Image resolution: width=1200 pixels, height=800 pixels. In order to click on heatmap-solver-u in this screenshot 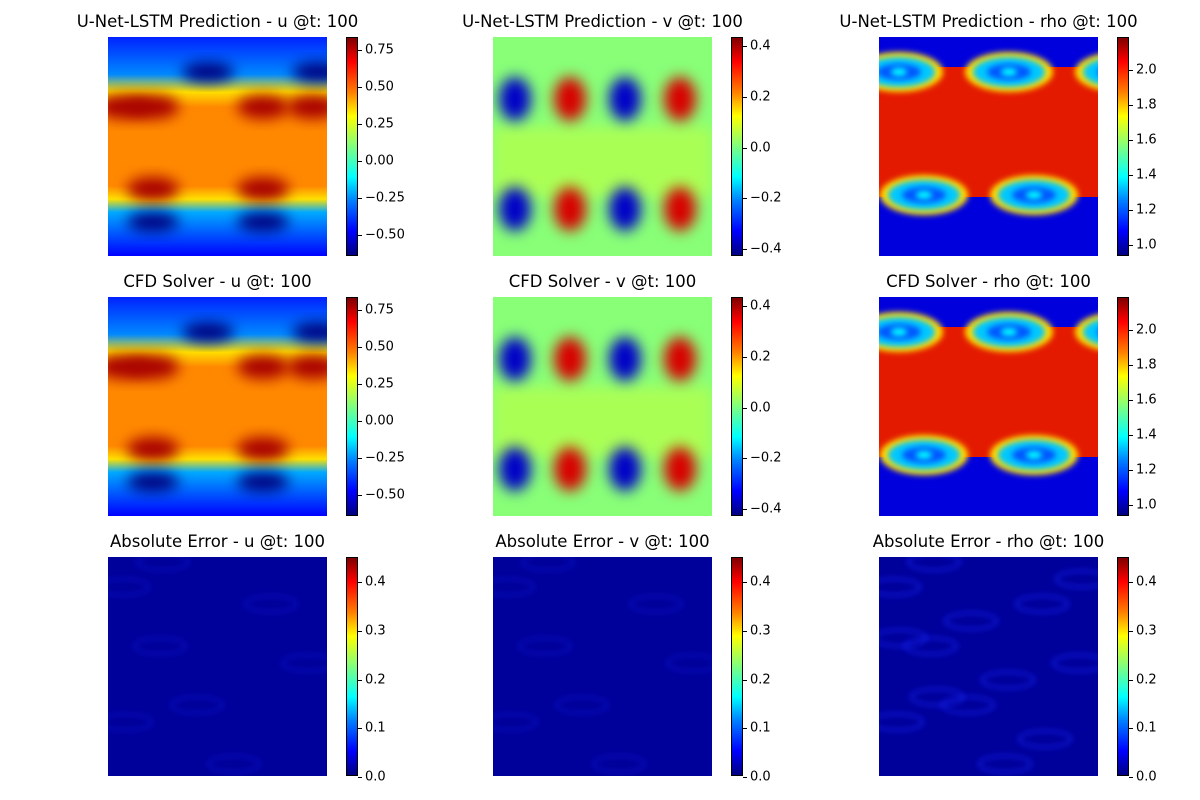, I will do `click(217, 406)`.